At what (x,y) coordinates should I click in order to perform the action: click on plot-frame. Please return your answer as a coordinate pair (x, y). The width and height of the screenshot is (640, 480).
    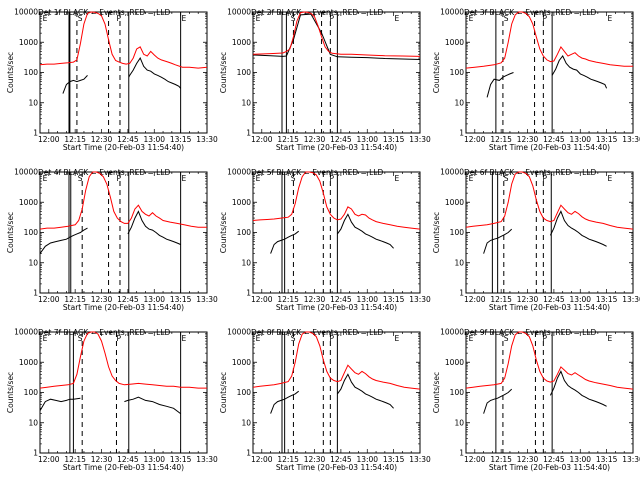
    Looking at the image, I should click on (123, 232).